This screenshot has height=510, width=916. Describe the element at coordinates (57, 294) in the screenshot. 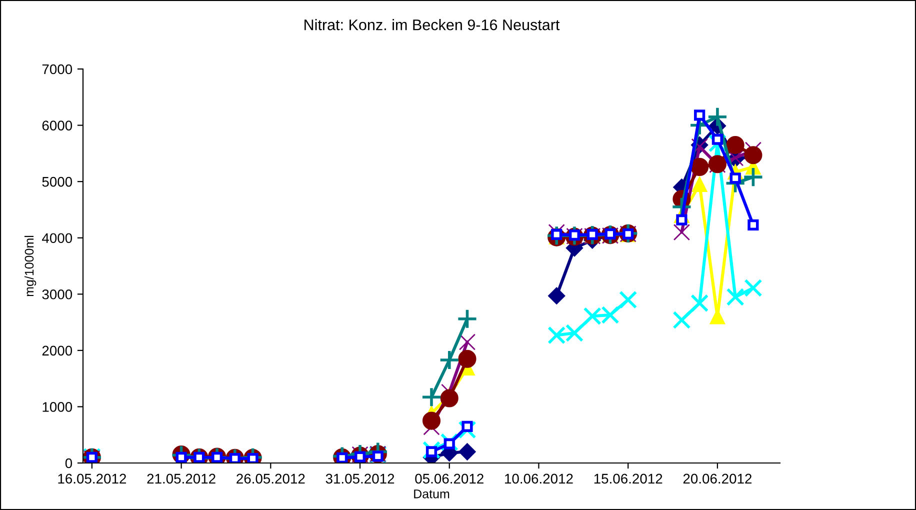

I see `y-tick-label: 3000` at that location.